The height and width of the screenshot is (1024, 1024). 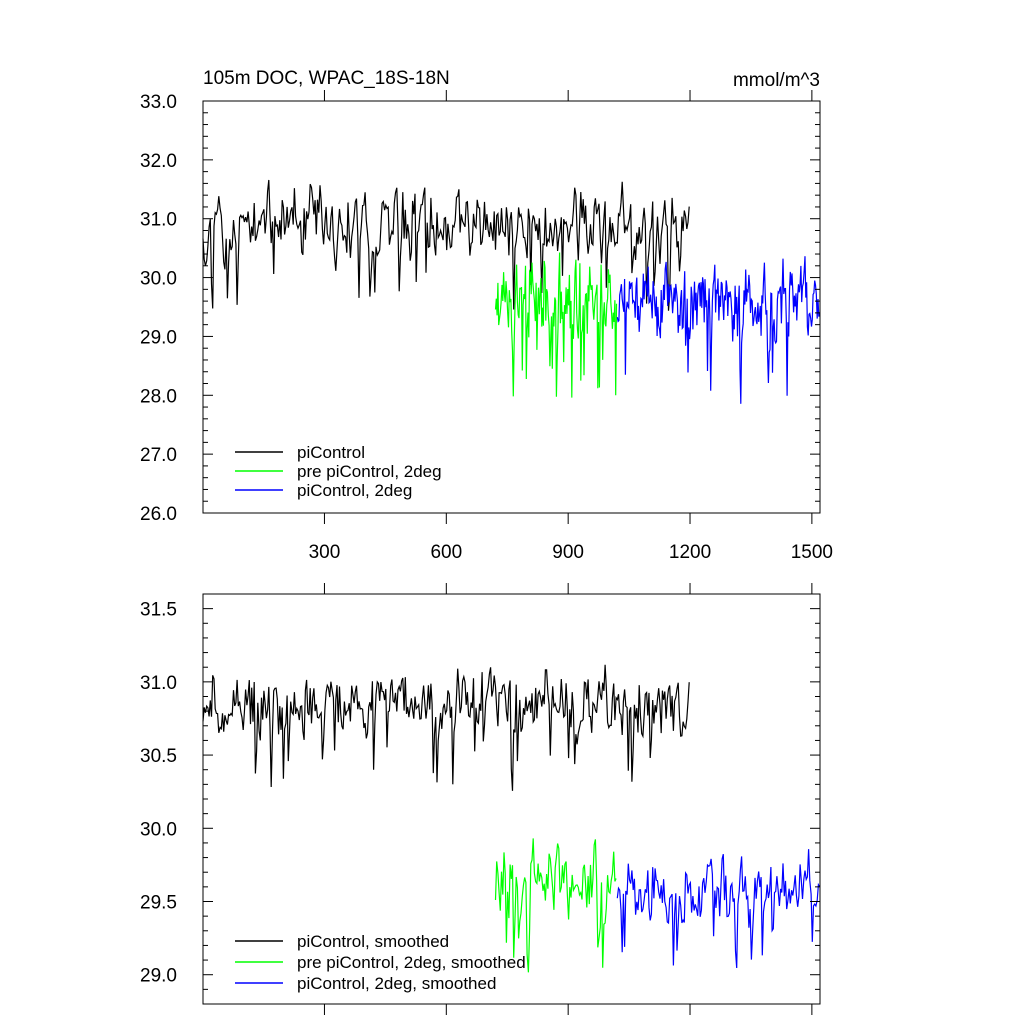 I want to click on y-tick-label: 27.0, so click(x=158, y=455).